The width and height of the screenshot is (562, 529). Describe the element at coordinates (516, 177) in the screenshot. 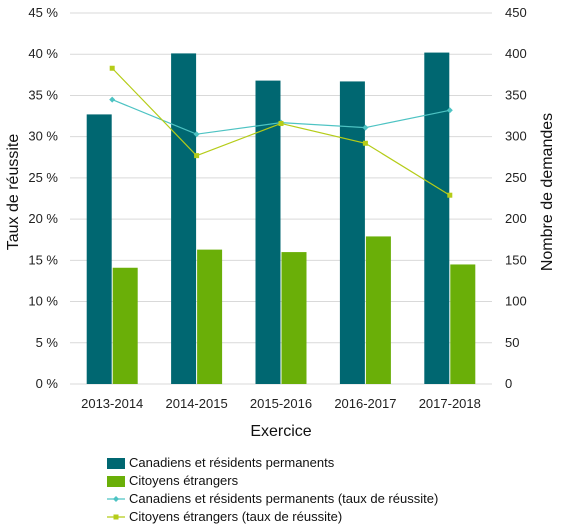

I see `y-right-tick-label: 250` at that location.